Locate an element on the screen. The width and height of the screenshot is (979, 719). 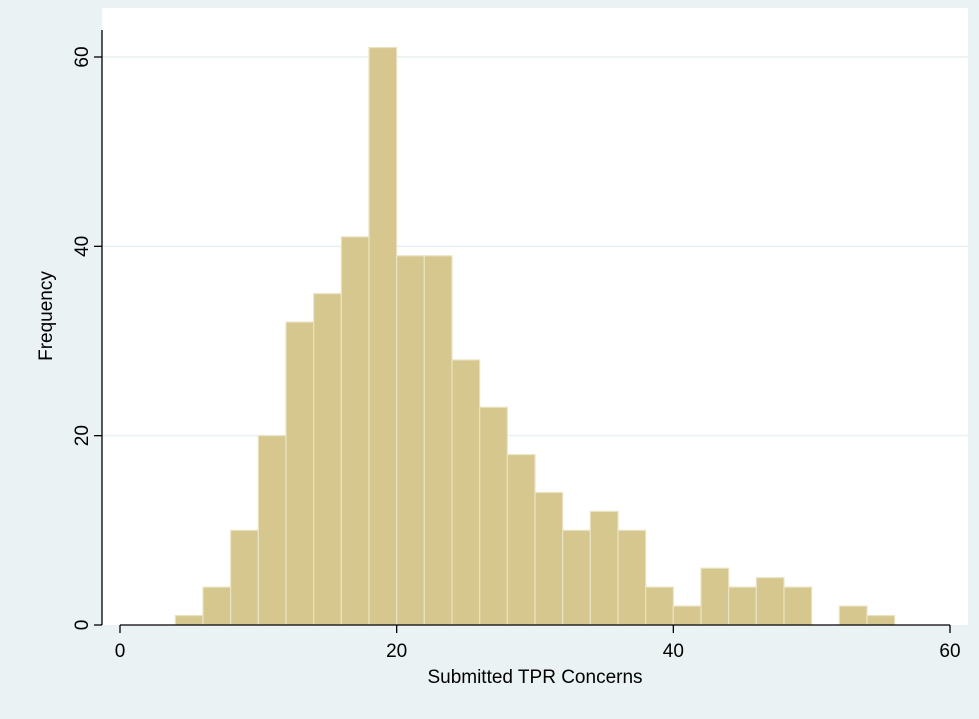
y-tick-label: 20 is located at coordinates (82, 435).